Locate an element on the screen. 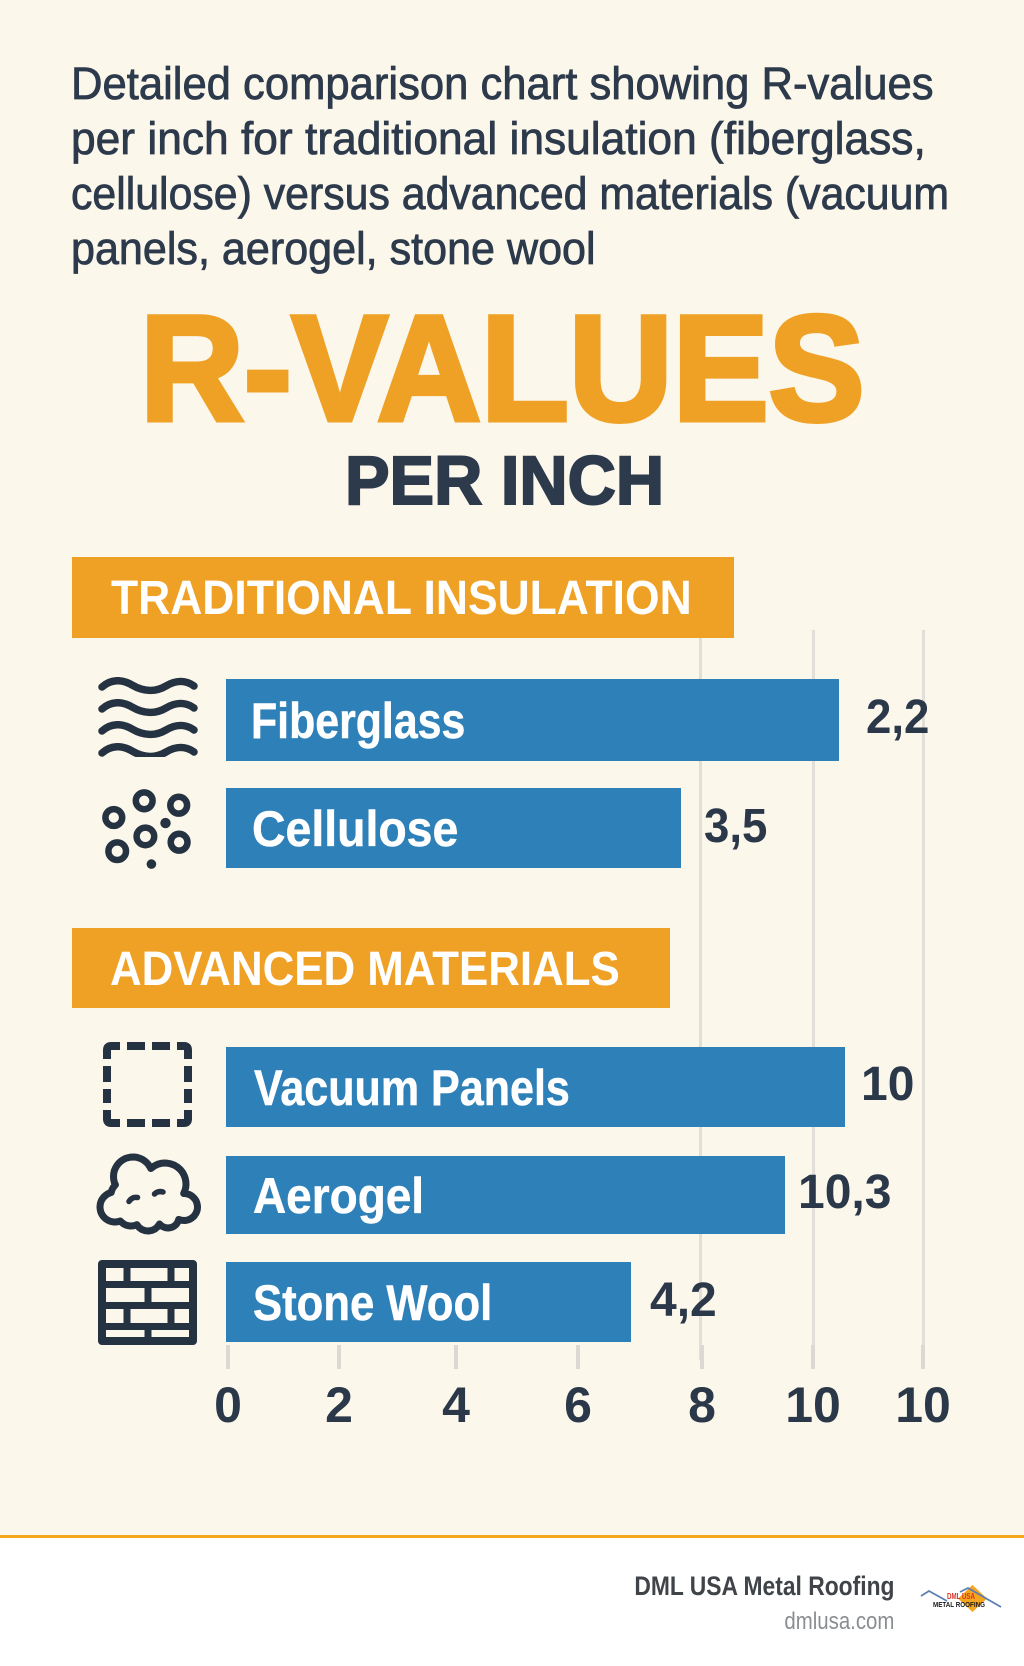 The height and width of the screenshot is (1666, 1024). svg-text: DML USA is located at coordinates (961, 1596).